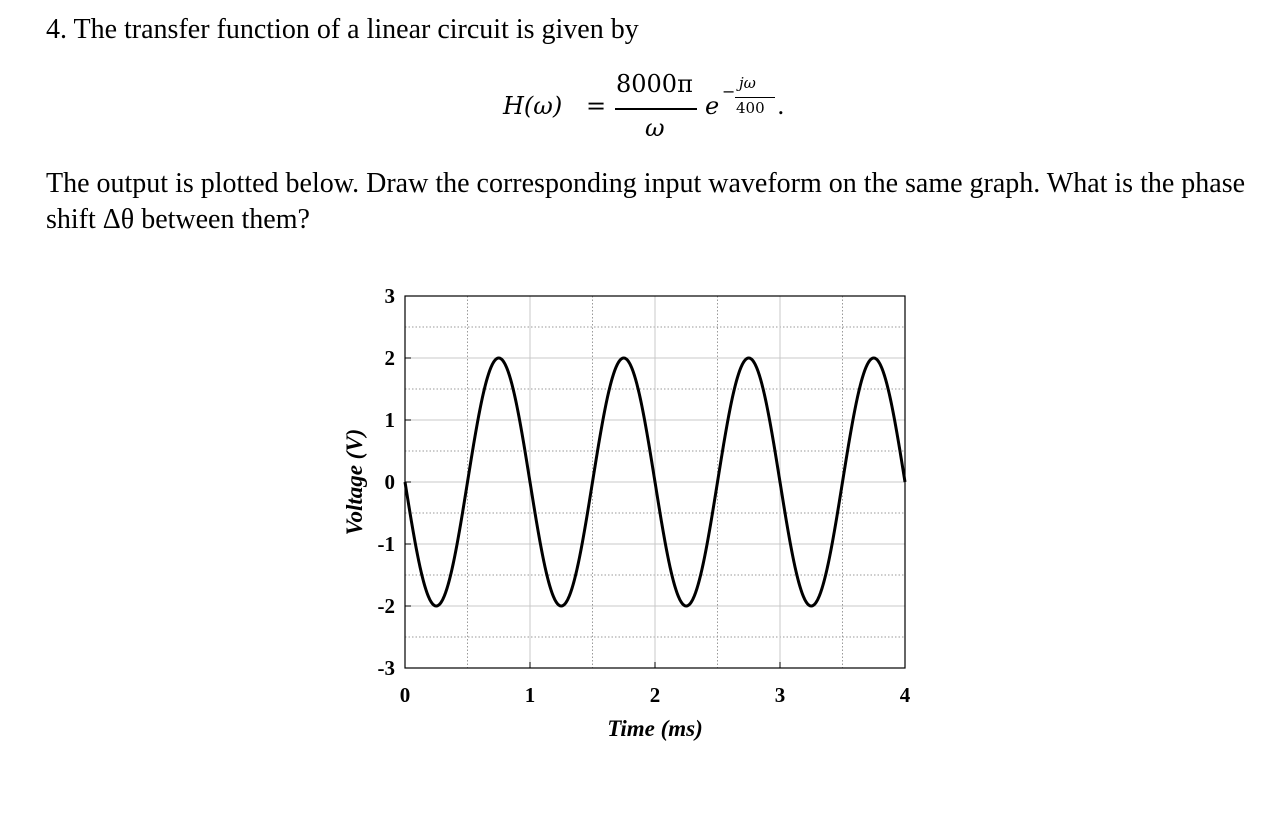  Describe the element at coordinates (390, 482) in the screenshot. I see `y-tick-label: 0` at that location.